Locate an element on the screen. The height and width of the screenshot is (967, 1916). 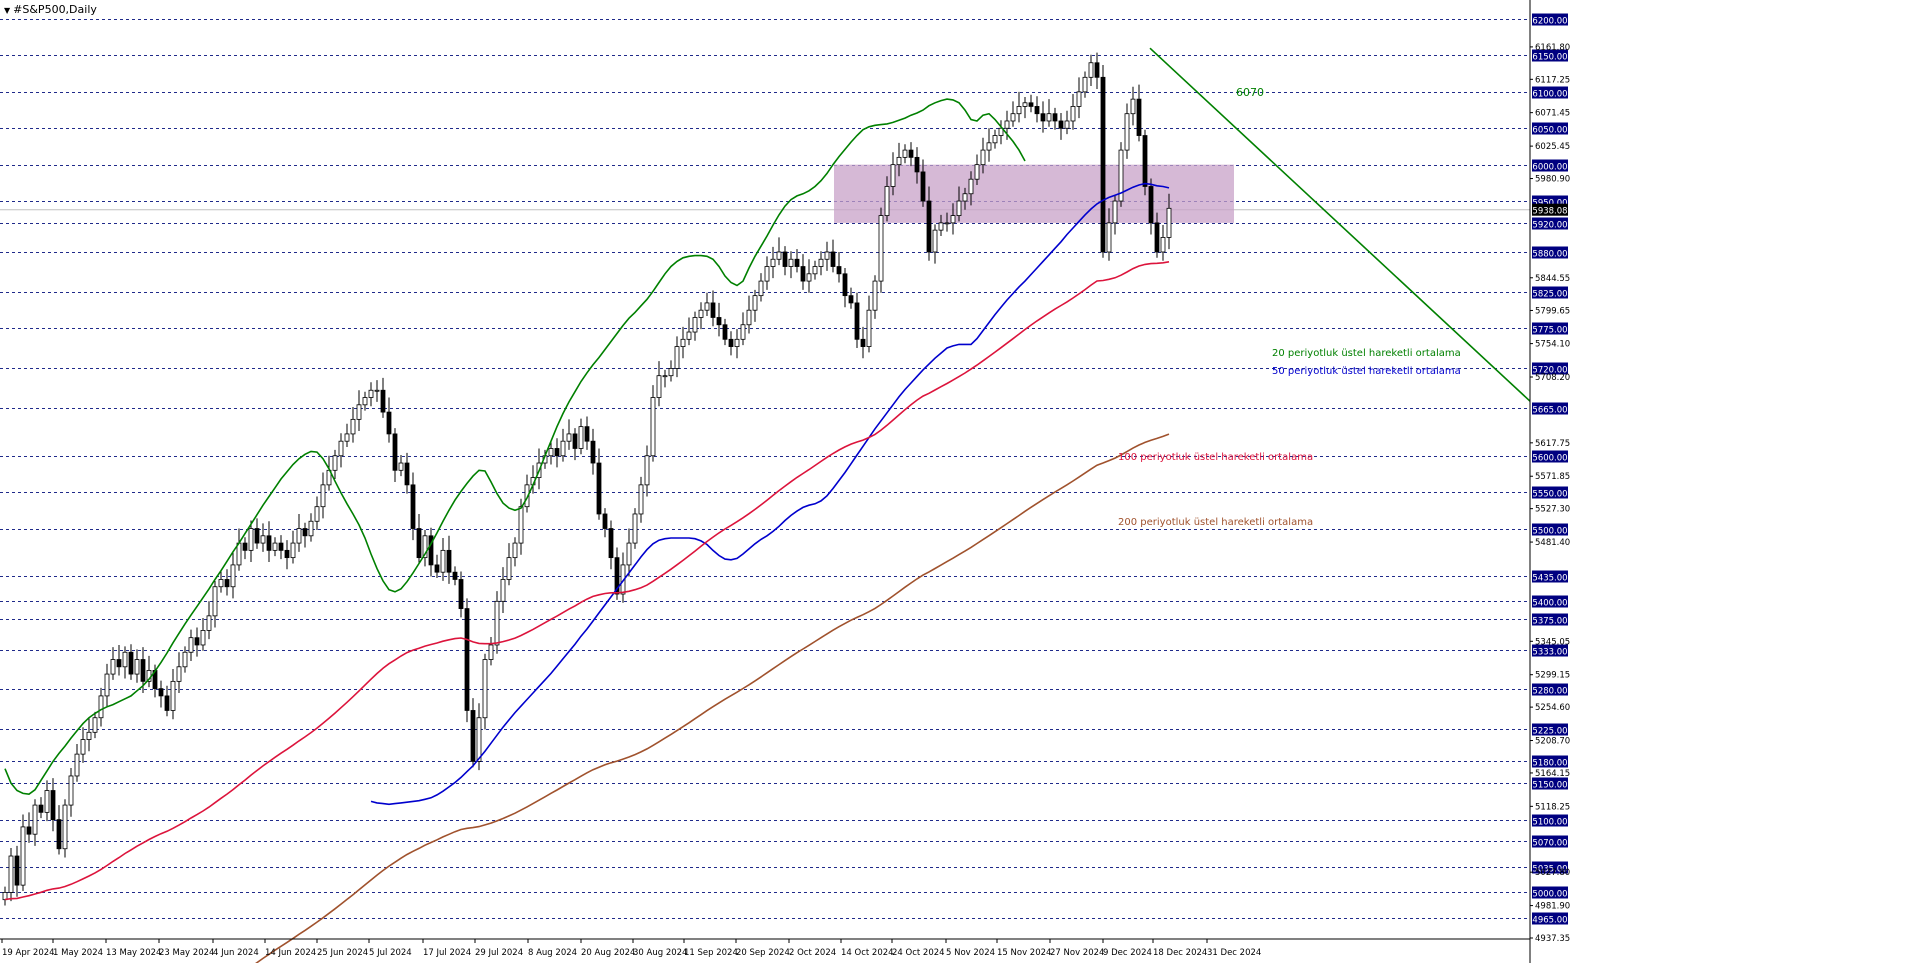
hline-label-6100: 6100.00 is located at coordinates (1549, 95).